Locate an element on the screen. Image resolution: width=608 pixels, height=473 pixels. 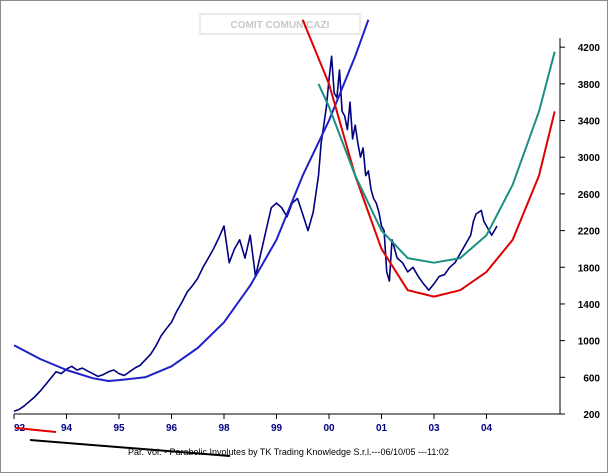
y-tick-label: 4200 is located at coordinates (589, 48).